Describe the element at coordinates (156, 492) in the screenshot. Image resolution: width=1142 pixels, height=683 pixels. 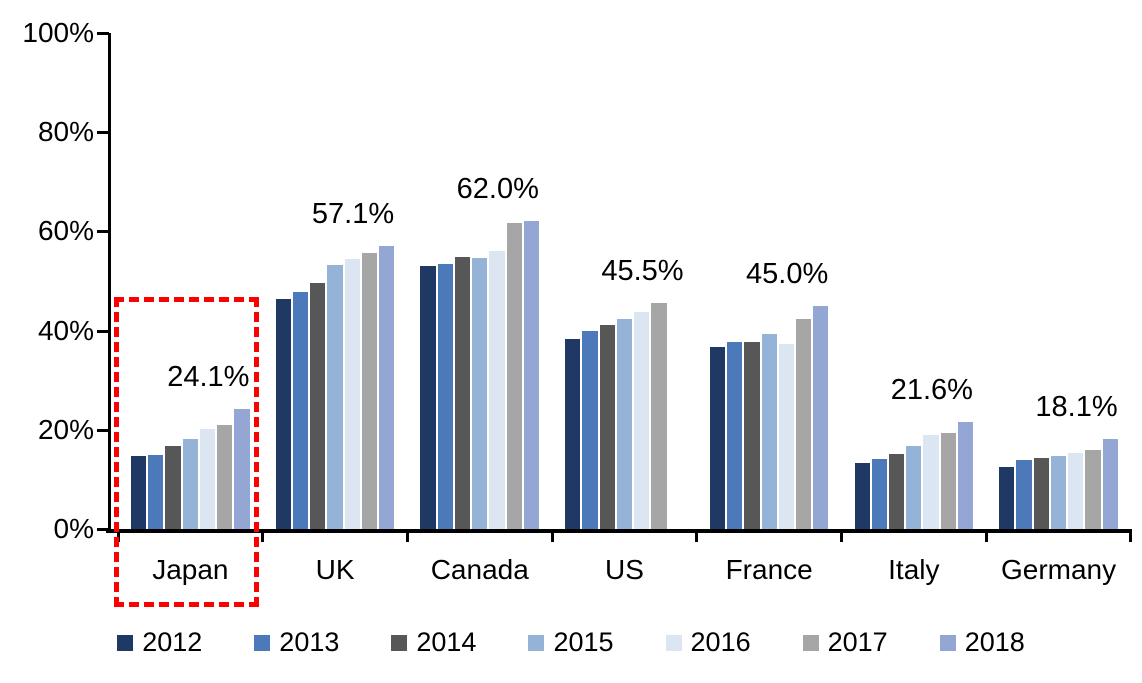
I see `bar-japan-2013` at that location.